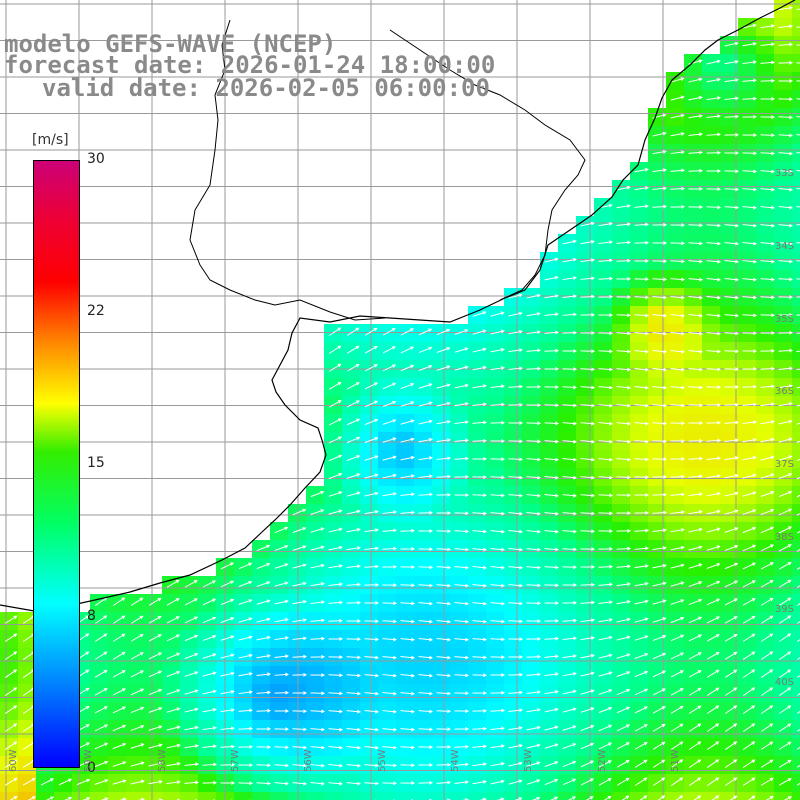  I want to click on lat-label: 36S, so click(784, 391).